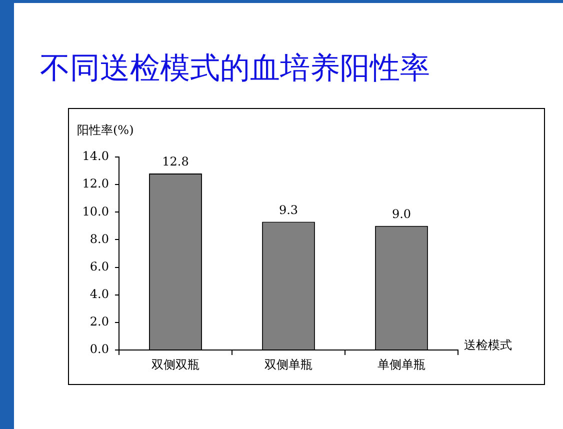 This screenshot has height=429, width=563. I want to click on x-axis-title: 送检模式, so click(488, 345).